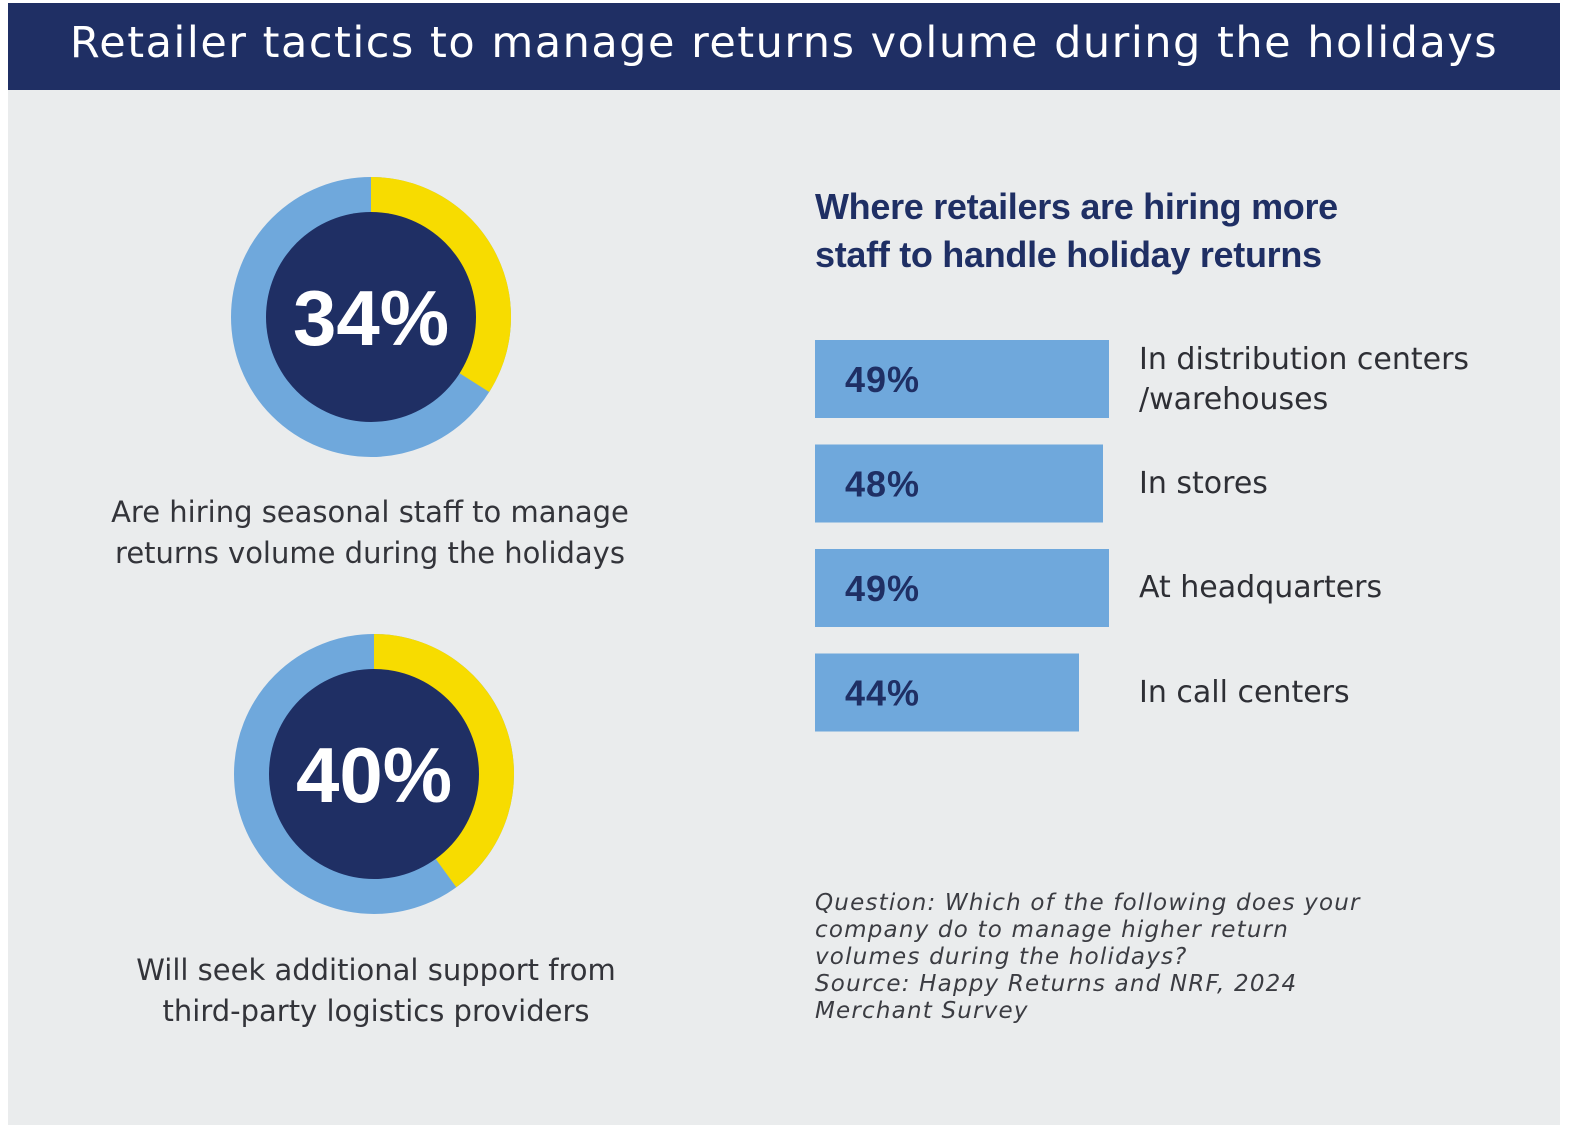  Describe the element at coordinates (1339, 380) in the screenshot. I see `bar-category-label-1: In distribution centers /warehouses` at that location.